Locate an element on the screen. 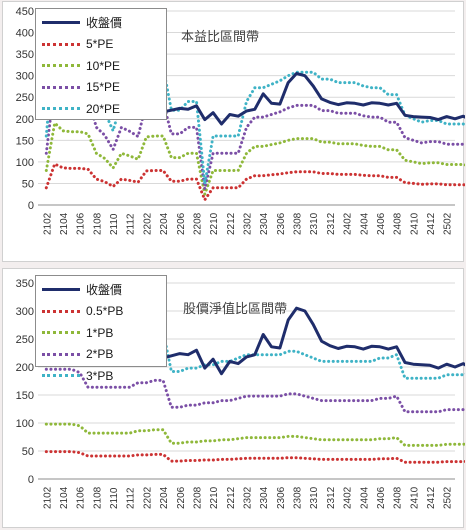 The image size is (466, 530). pb-legend: 收盤價 0.5*PB 1*PB 2*PB 3*PB is located at coordinates (101, 329).